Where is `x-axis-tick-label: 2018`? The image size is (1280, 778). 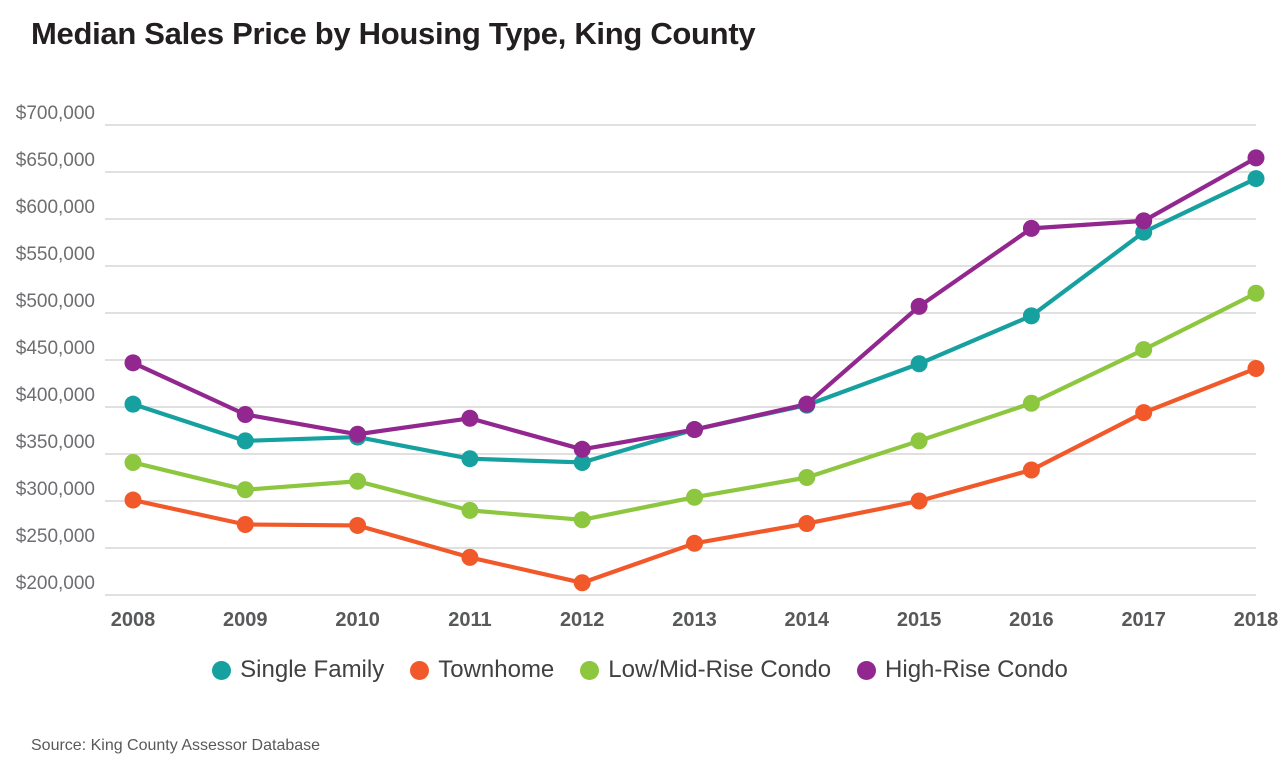 x-axis-tick-label: 2018 is located at coordinates (1256, 620).